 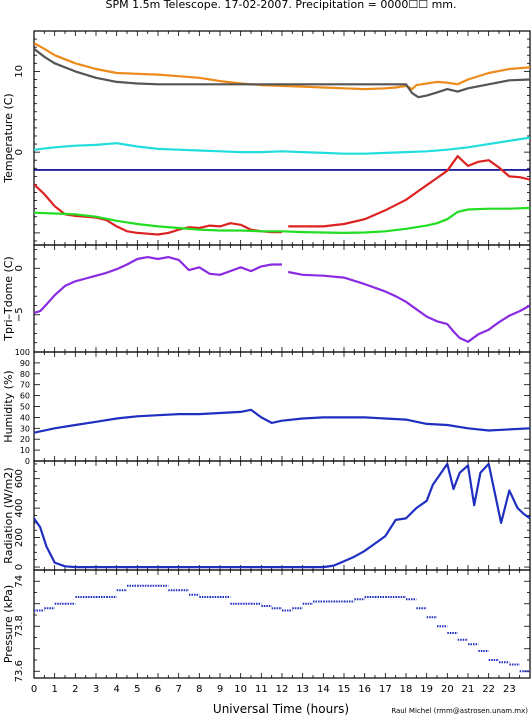 I want to click on x-tick-label: 15, so click(x=344, y=689).